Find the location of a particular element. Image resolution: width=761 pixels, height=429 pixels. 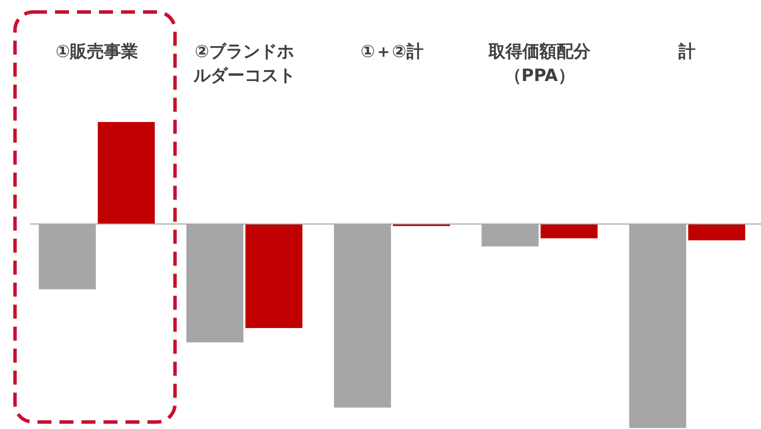

x-tick-label: 取得価額配分（PPA） is located at coordinates (539, 64).